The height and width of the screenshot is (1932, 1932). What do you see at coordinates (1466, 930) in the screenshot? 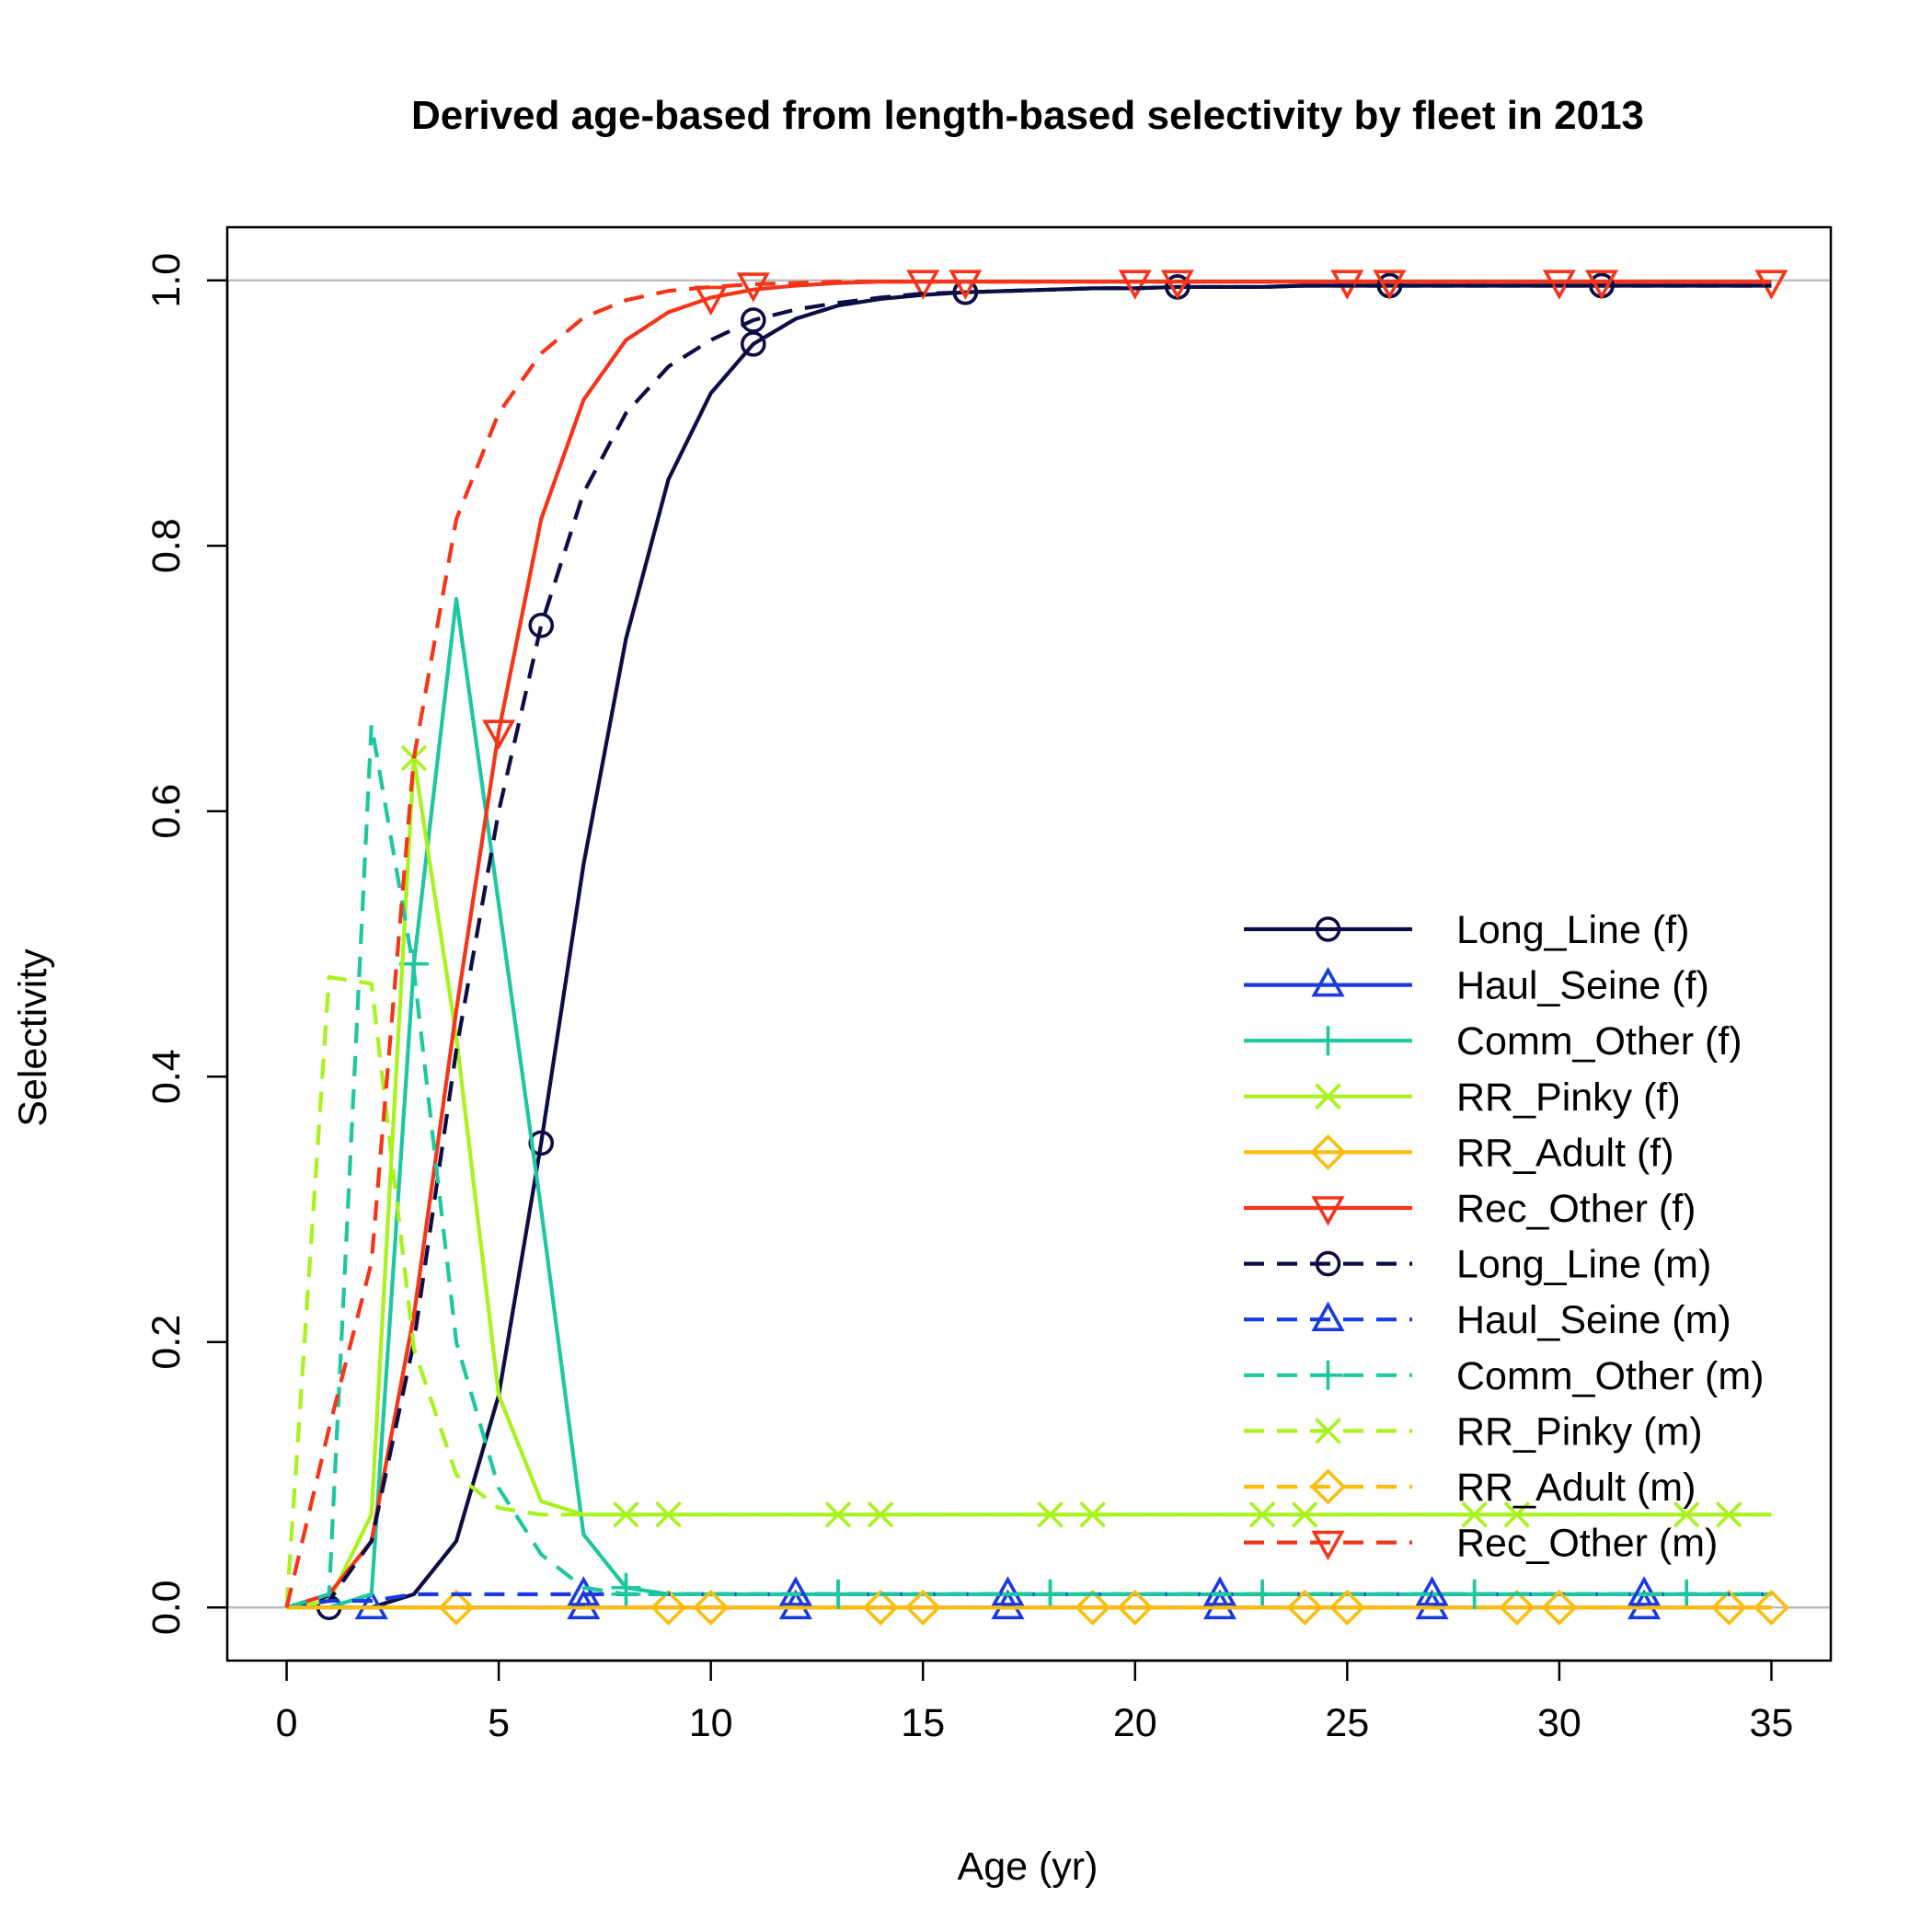
I see `legend-item: Long_Line (f)` at bounding box center [1466, 930].